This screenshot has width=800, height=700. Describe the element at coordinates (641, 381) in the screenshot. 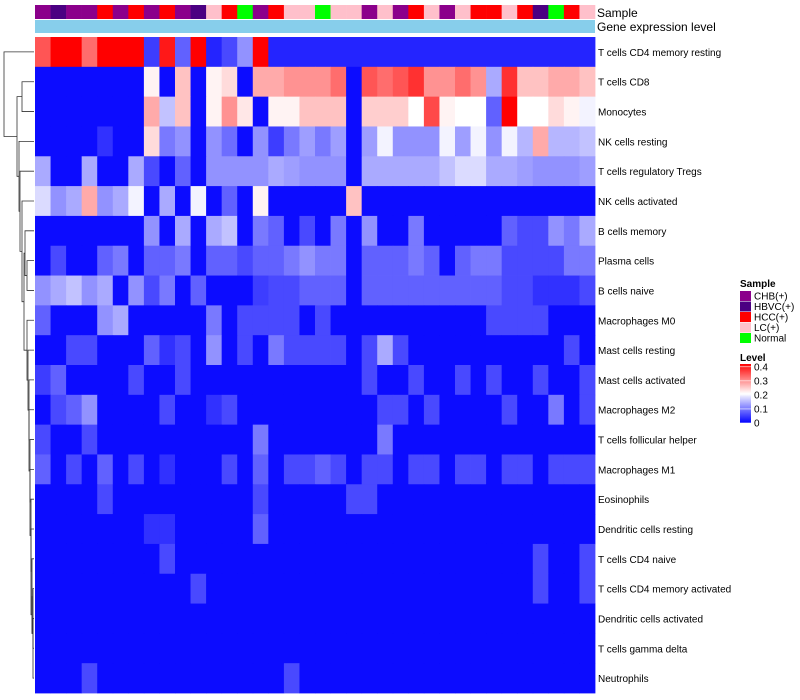

I see `row-label: Mast cells activated` at that location.